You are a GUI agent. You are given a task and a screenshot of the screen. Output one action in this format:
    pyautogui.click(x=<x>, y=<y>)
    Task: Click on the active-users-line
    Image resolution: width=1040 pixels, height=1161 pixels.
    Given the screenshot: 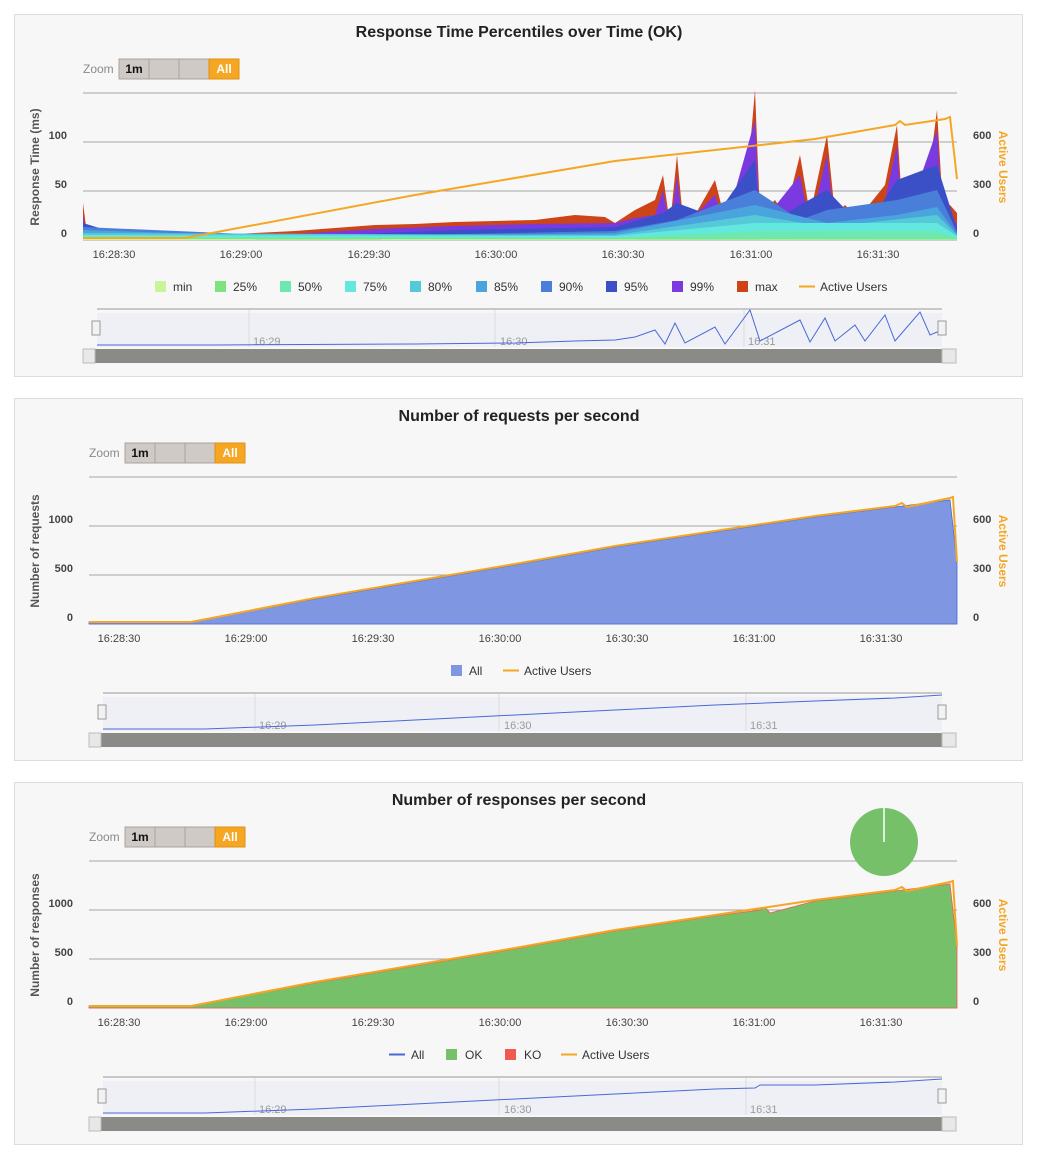 What is the action you would take?
    pyautogui.click(x=523, y=559)
    